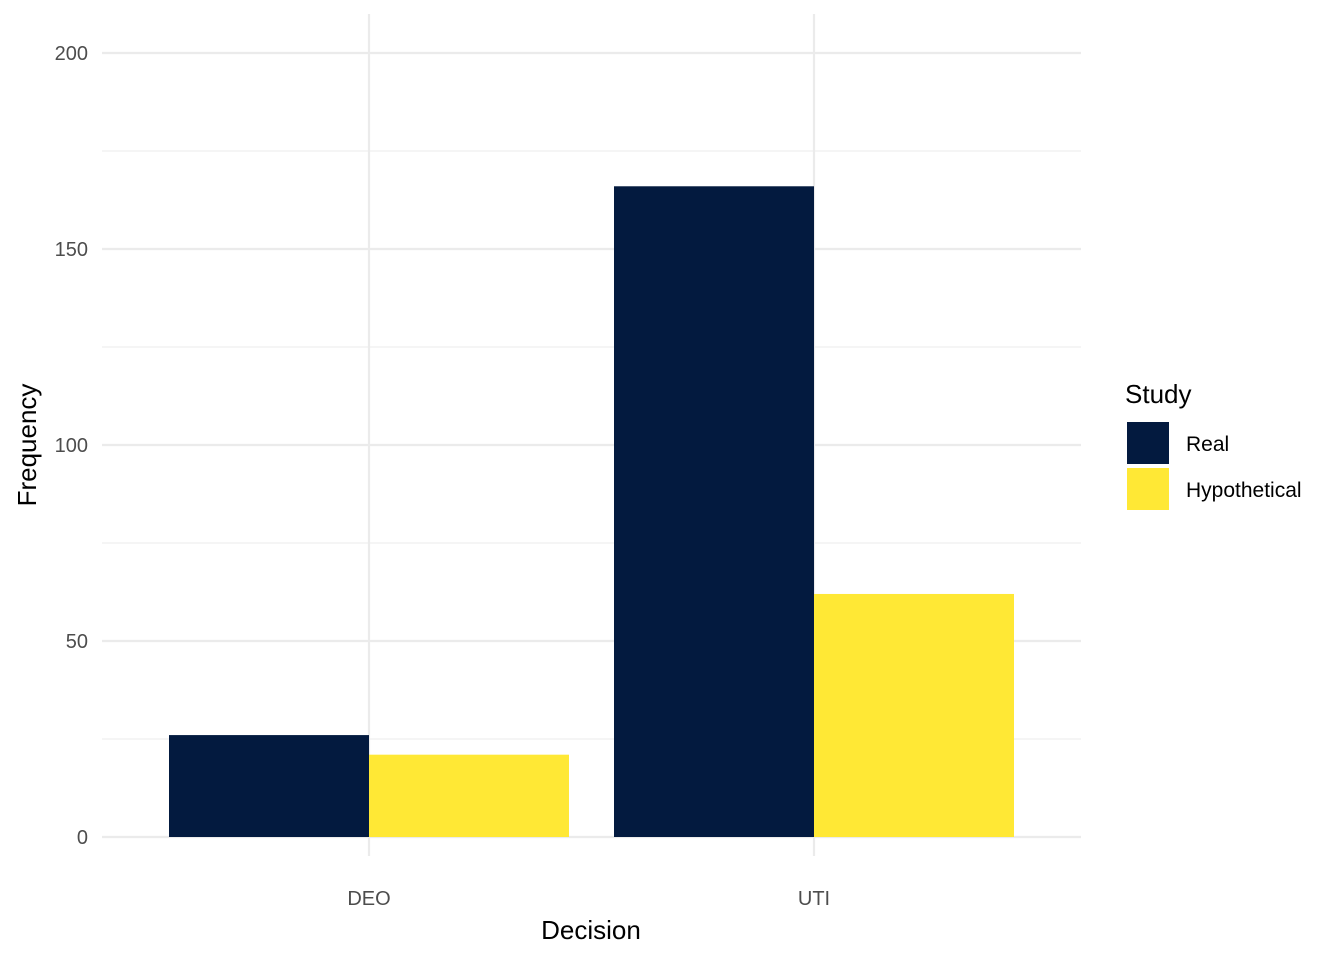 This screenshot has width=1344, height=960. What do you see at coordinates (71, 54) in the screenshot?
I see `y-tick-label: 200` at bounding box center [71, 54].